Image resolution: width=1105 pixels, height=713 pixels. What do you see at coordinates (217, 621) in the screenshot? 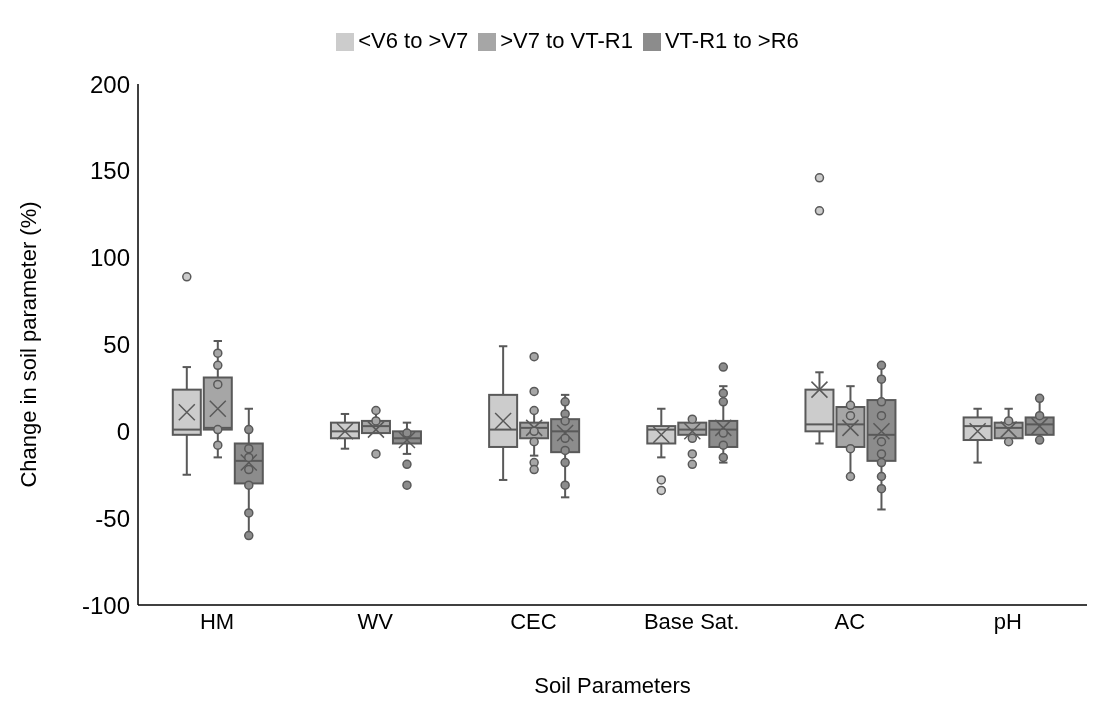
I see `x-tick-label: HM` at bounding box center [217, 621].